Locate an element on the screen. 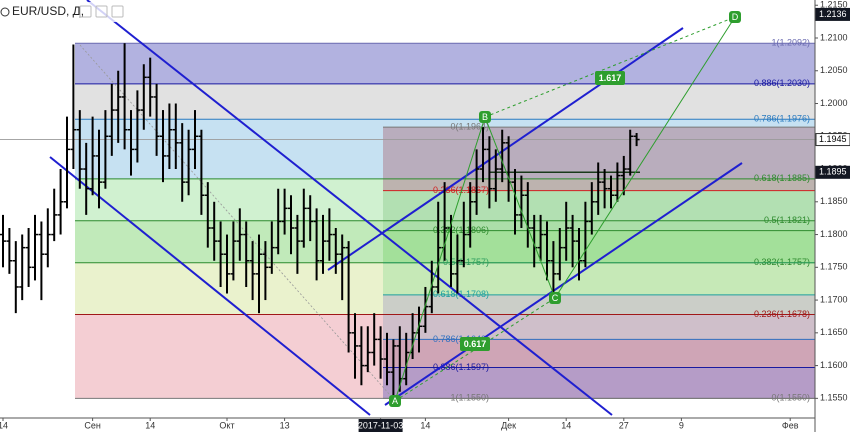  x-tick-label: 9 is located at coordinates (681, 425).